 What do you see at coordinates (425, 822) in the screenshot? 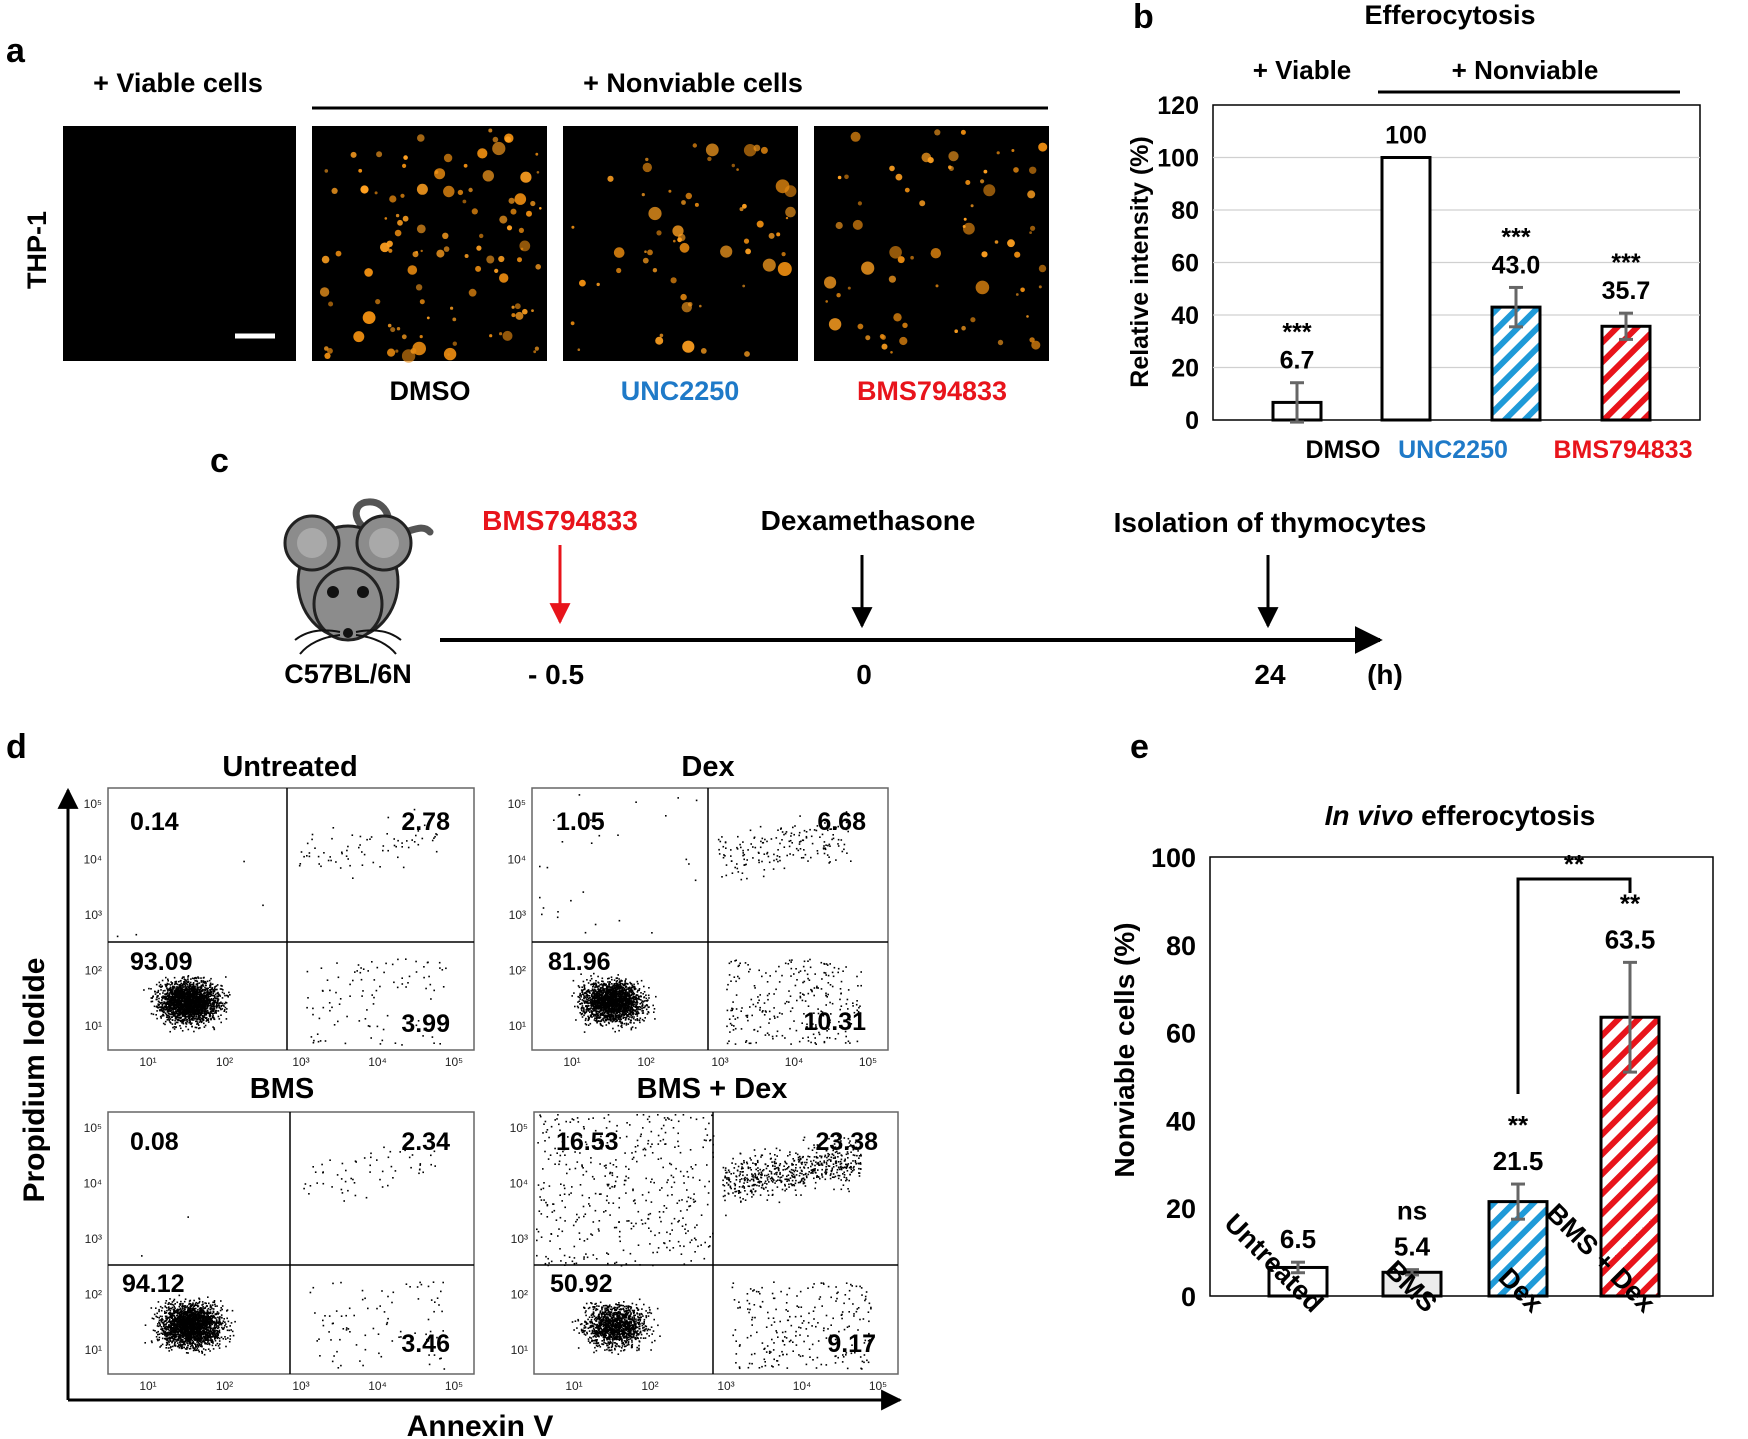
I see `quadrant-ur: 2.78` at bounding box center [425, 822].